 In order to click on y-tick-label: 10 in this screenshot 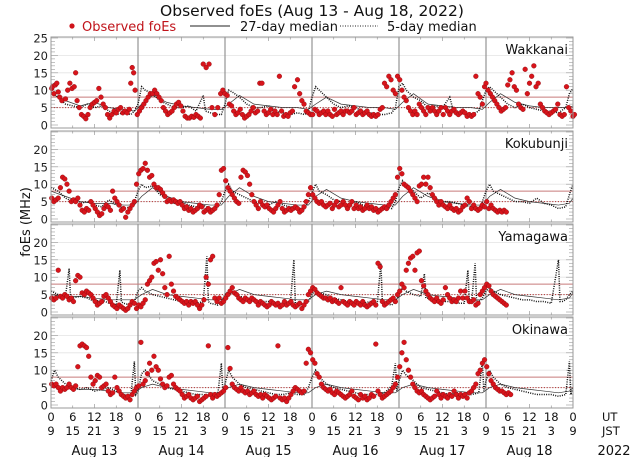, I will do `click(40, 91)`.